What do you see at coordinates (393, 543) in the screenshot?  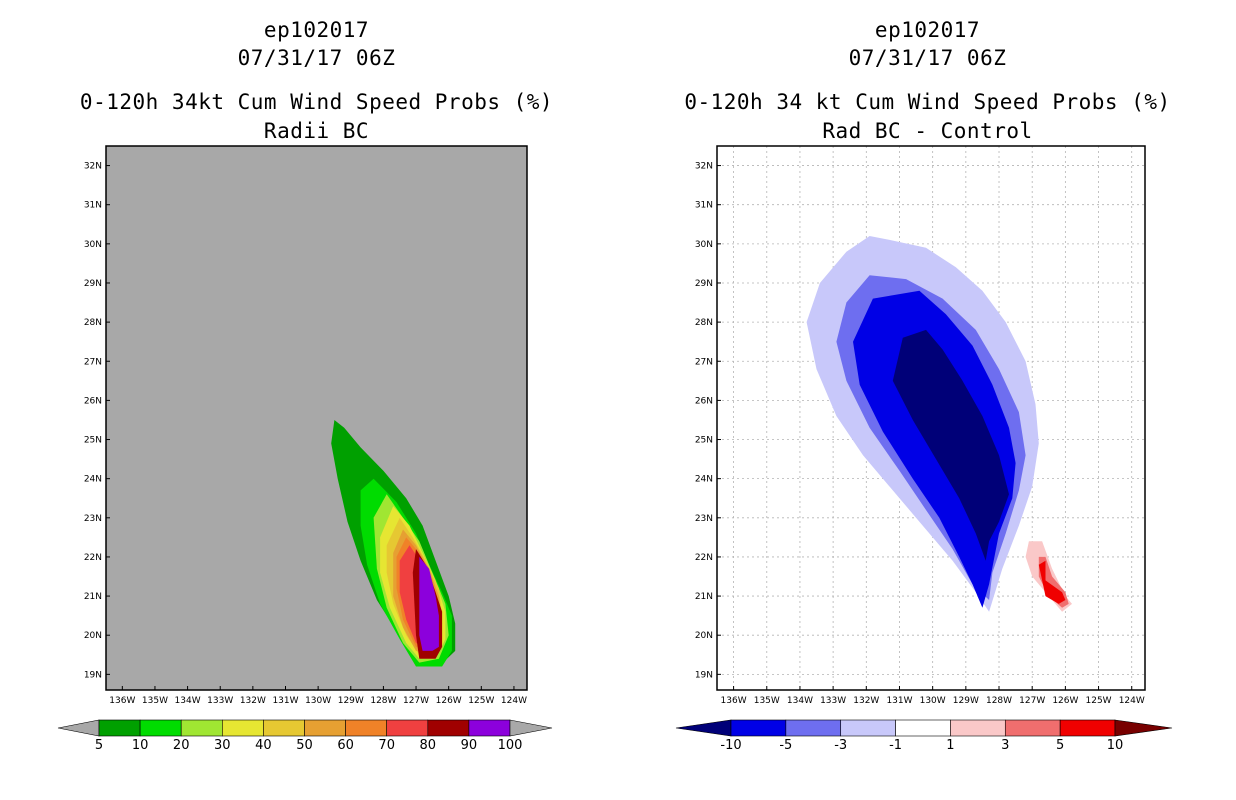 I see `left-contour-group` at bounding box center [393, 543].